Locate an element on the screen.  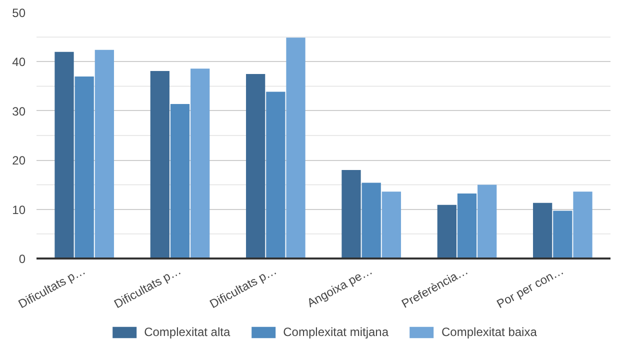
y-tick-label: 40 is located at coordinates (19, 62).